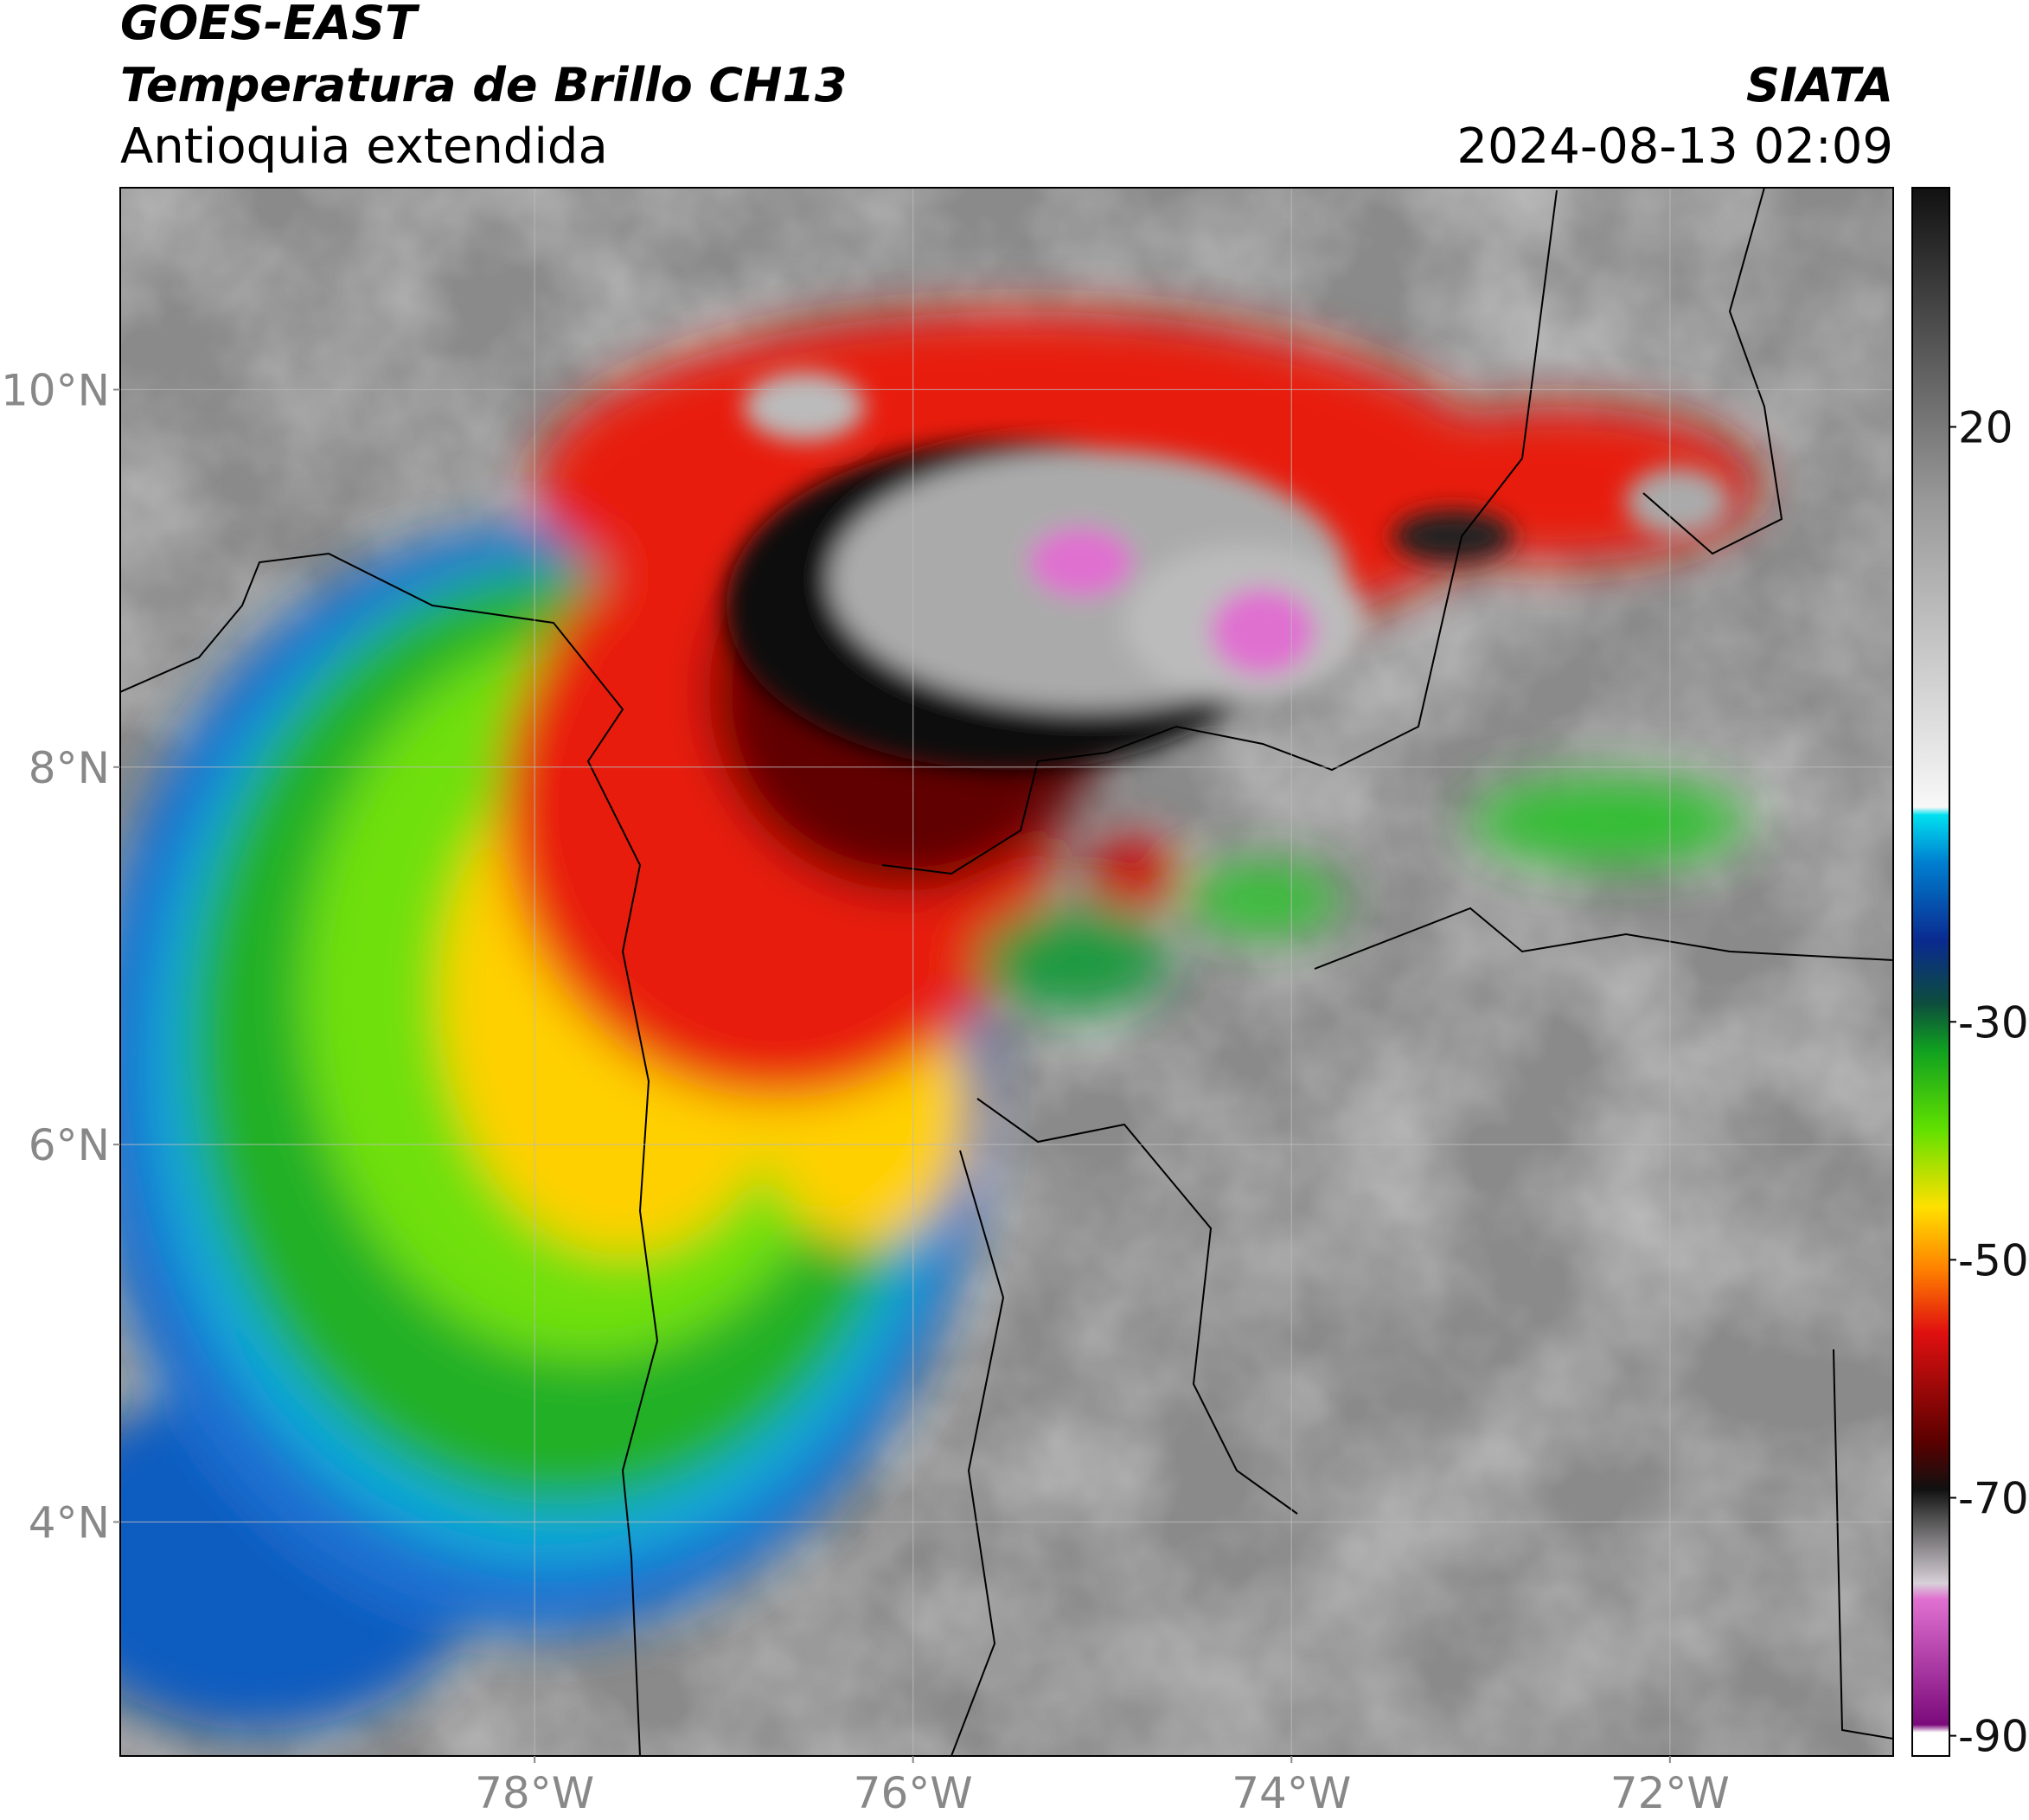 The width and height of the screenshot is (2029, 1820). Describe the element at coordinates (270, 25) in the screenshot. I see `title: GOES-EAST` at that location.